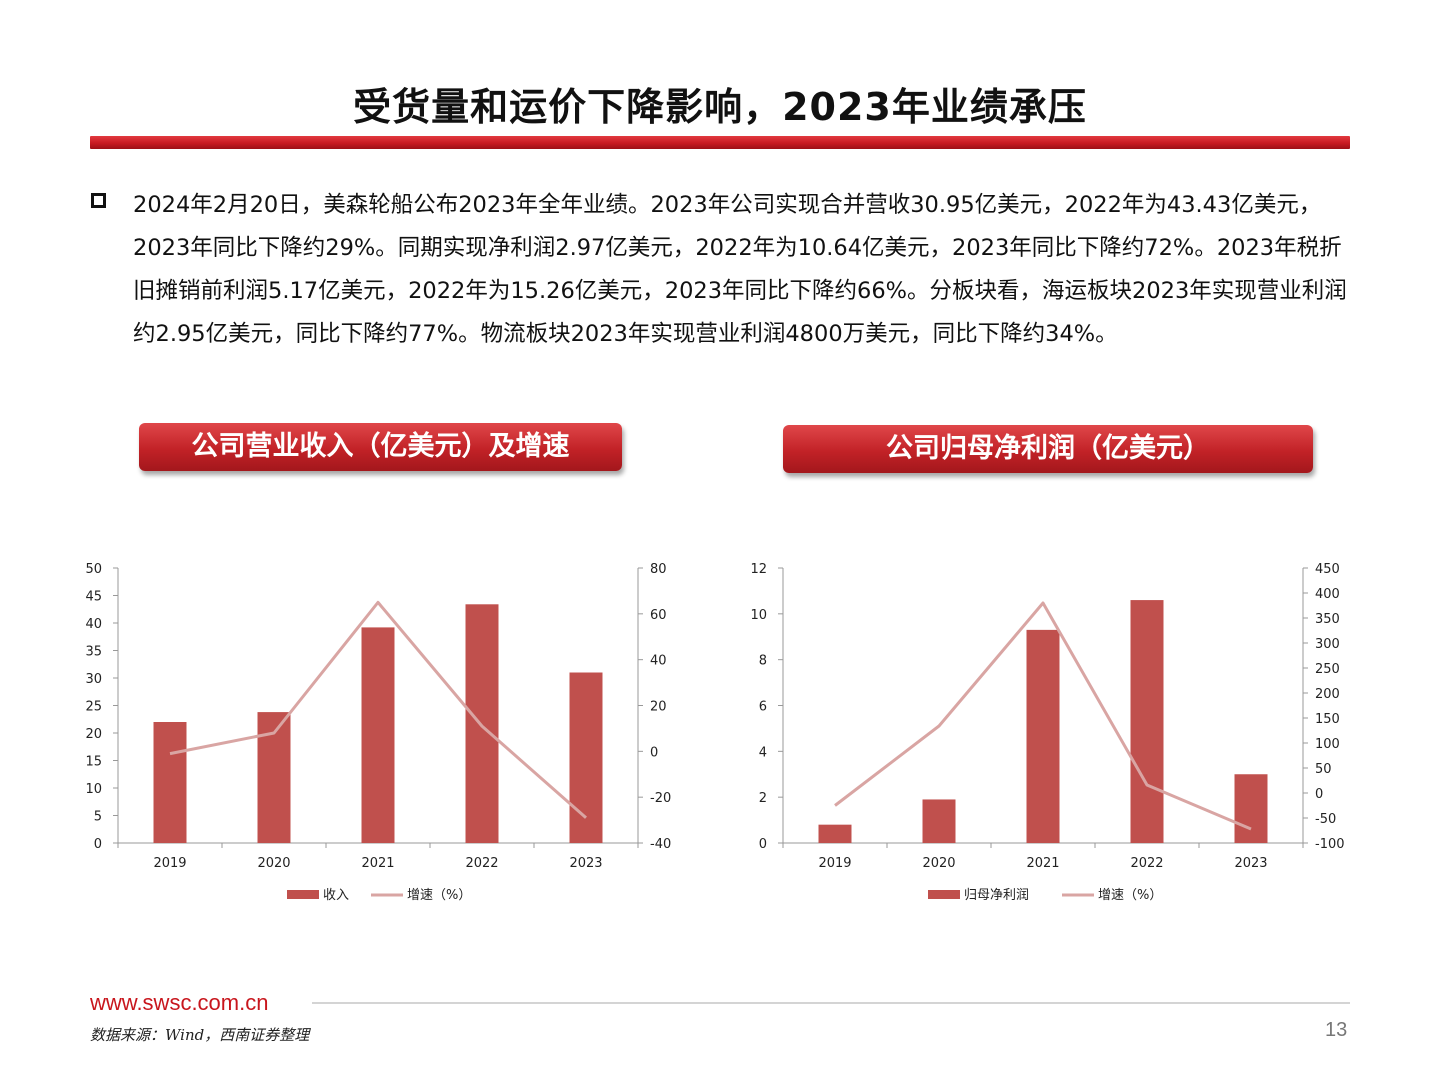  What do you see at coordinates (98, 817) in the screenshot?
I see `left-tick-label: 5` at bounding box center [98, 817].